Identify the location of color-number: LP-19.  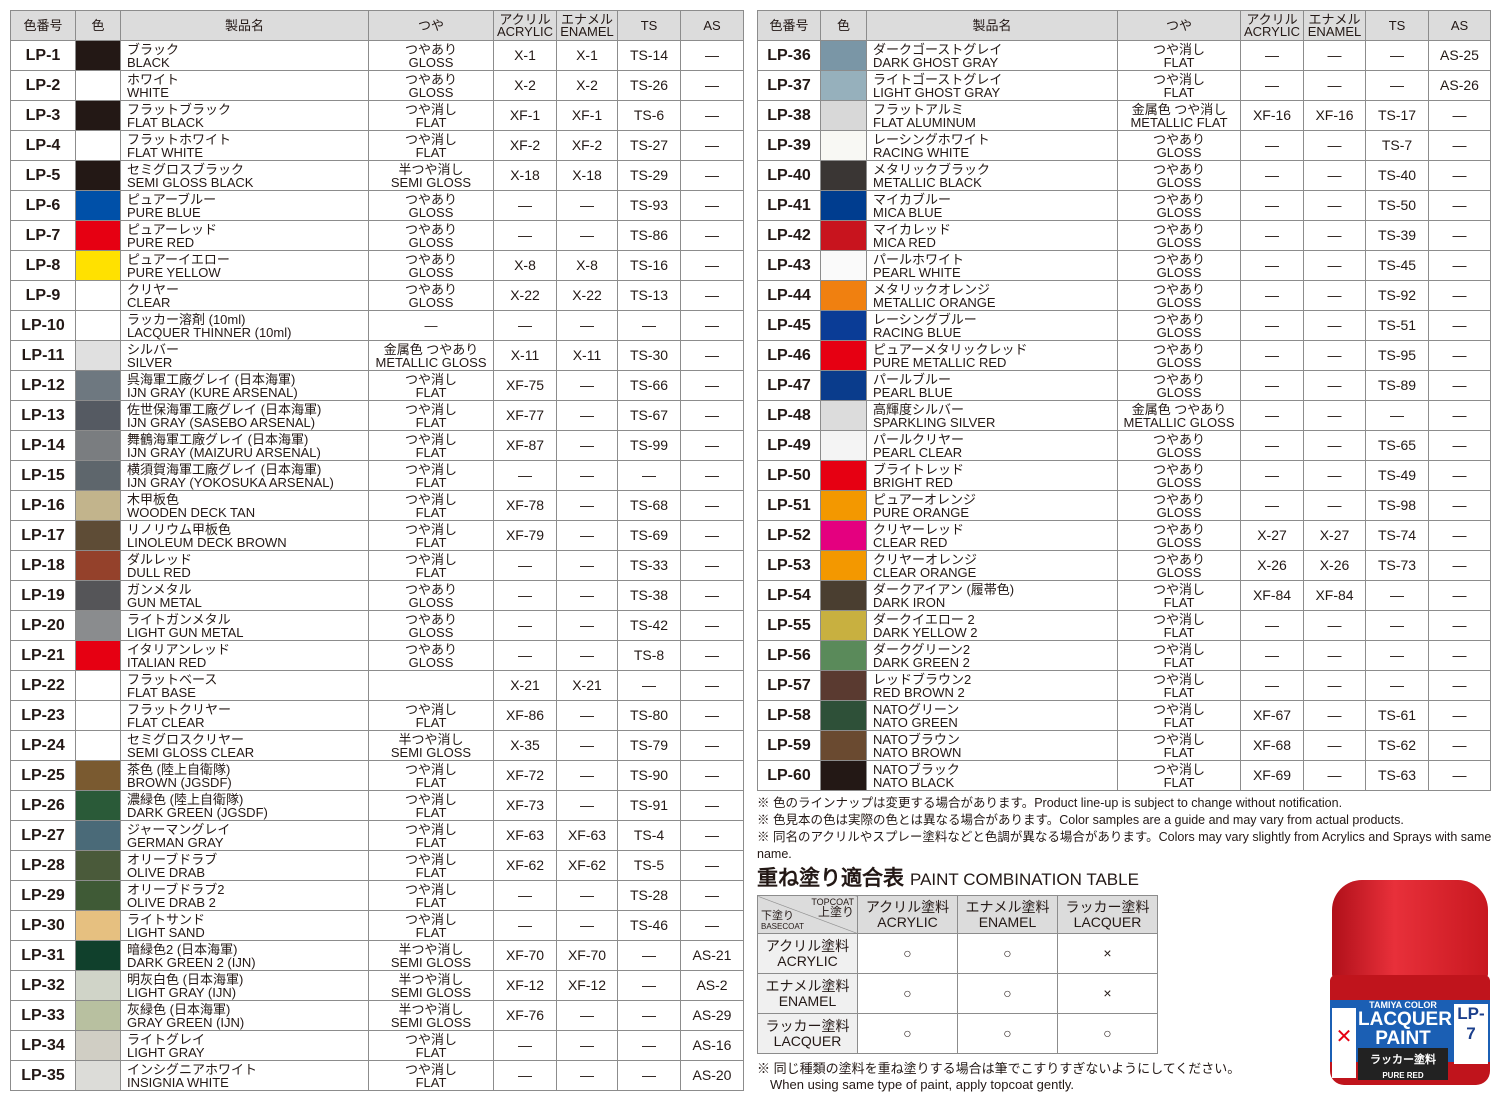
(43, 595).